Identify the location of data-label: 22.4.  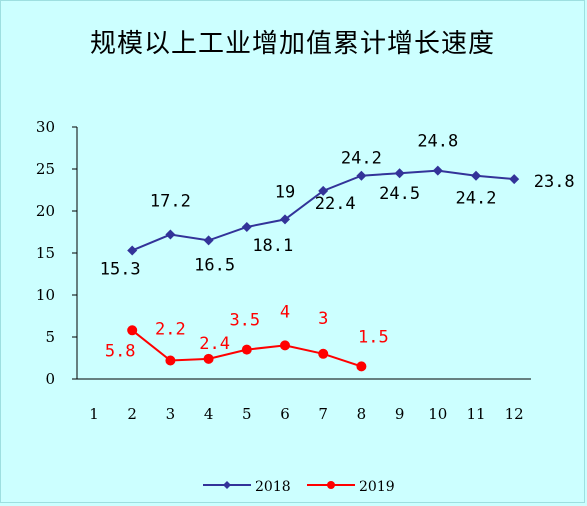
(335, 204).